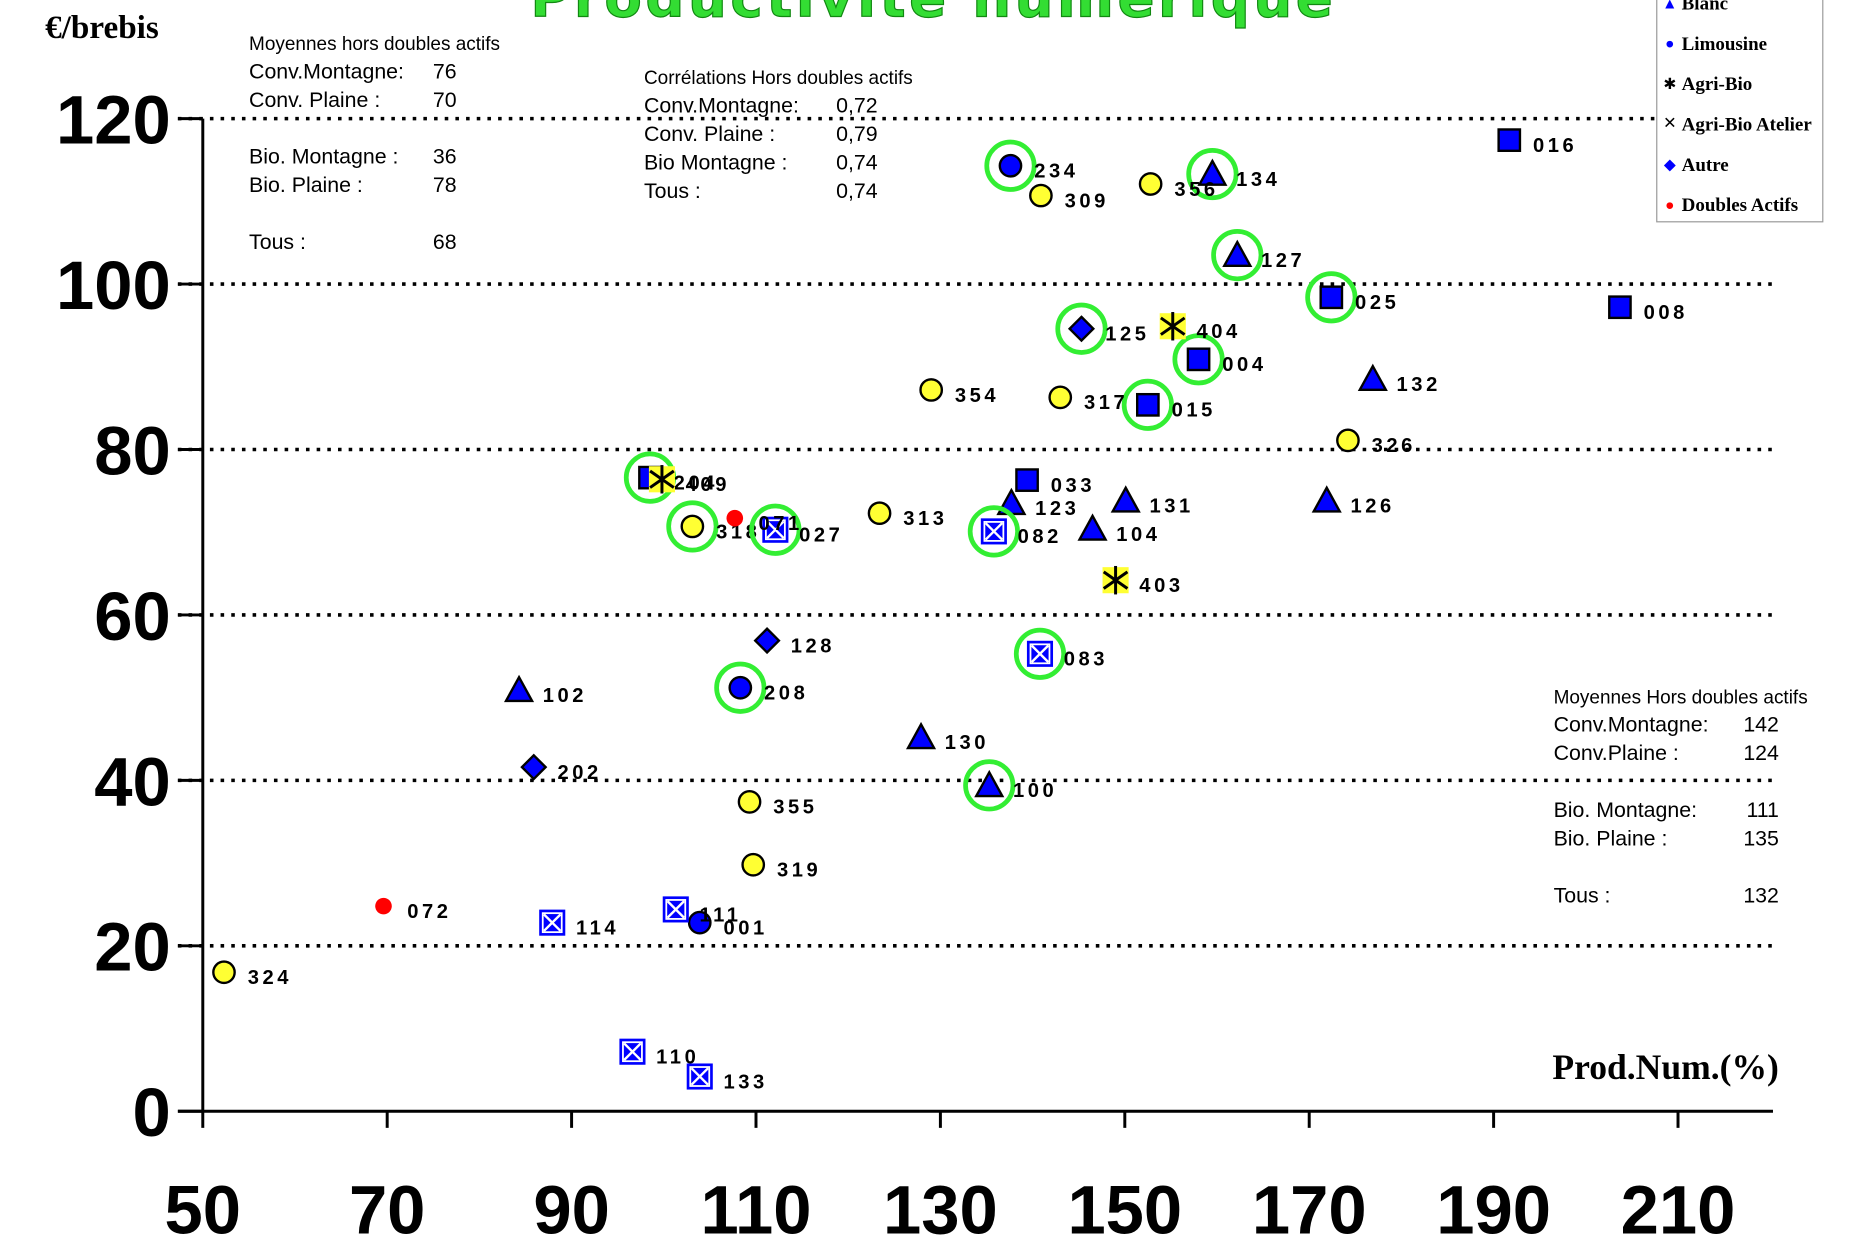 This screenshot has width=1856, height=1237. What do you see at coordinates (1040, 537) in the screenshot?
I see `point-label: 082` at bounding box center [1040, 537].